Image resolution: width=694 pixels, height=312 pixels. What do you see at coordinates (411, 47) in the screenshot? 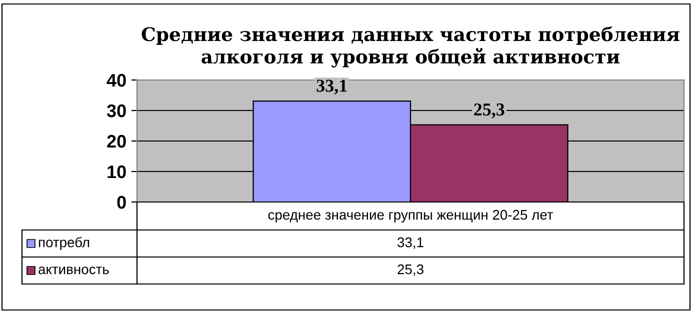
I see `chart-title: Средние значения данных частоты потребления алкоголя и уровня общей активности` at bounding box center [411, 47].